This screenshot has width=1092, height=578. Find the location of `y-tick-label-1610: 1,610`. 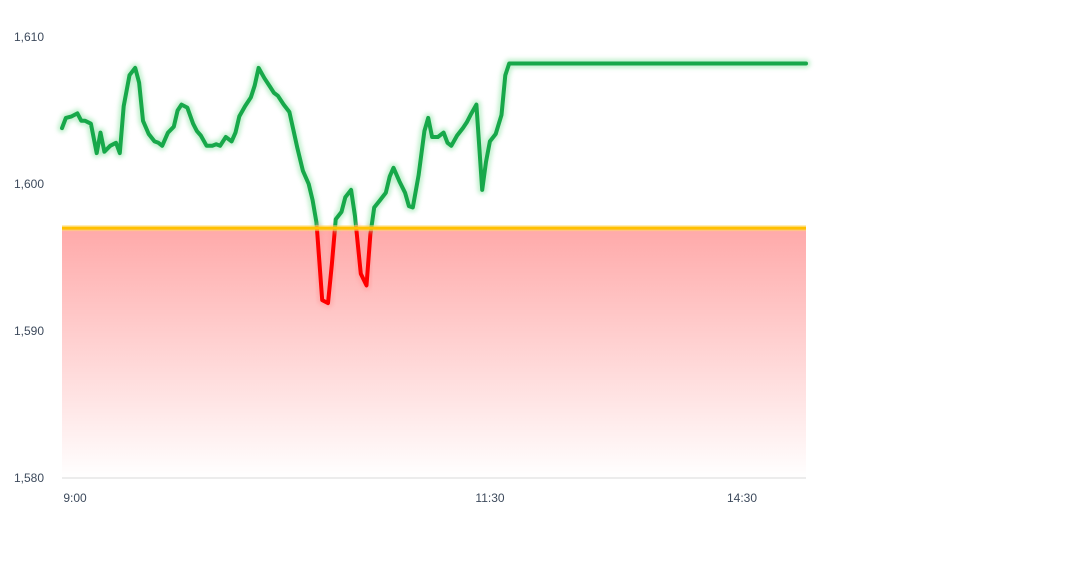

y-tick-label-1610: 1,610 is located at coordinates (29, 37).